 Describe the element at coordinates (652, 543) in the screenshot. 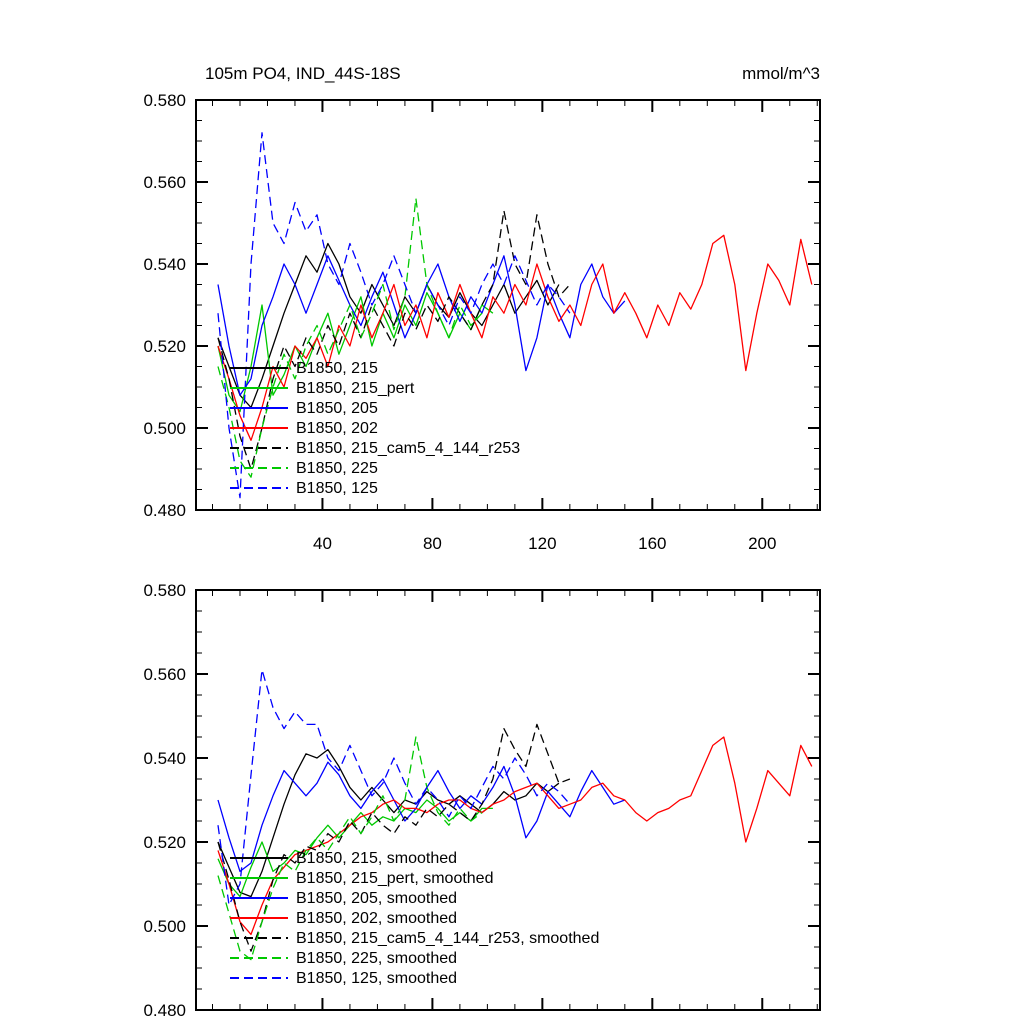

I see `x-tick-label: 160` at that location.